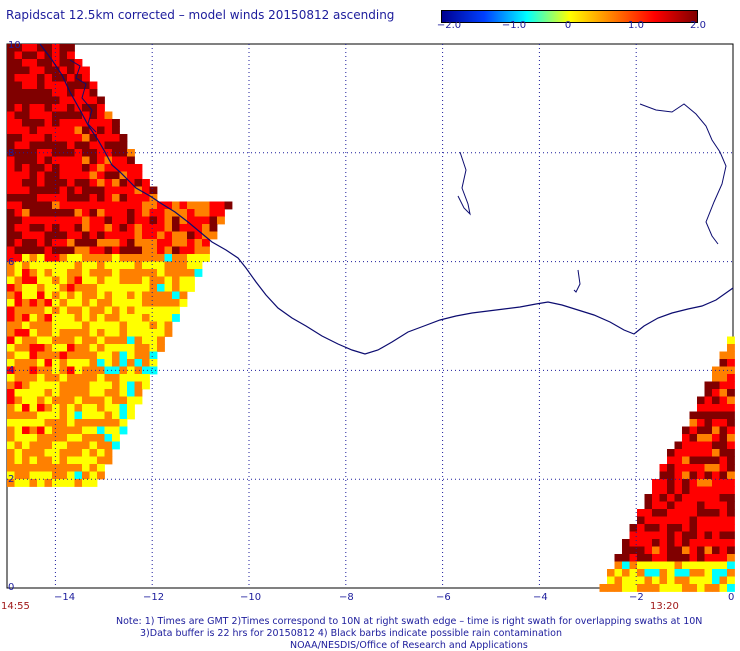 The width and height of the screenshot is (740, 651). What do you see at coordinates (636, 597) in the screenshot?
I see `x-tick-label: −2` at bounding box center [636, 597].